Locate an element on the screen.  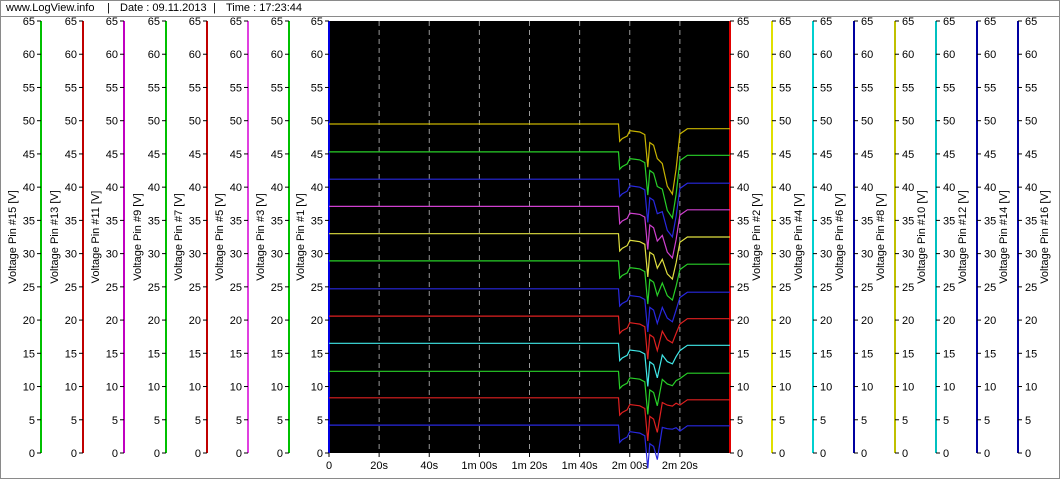
x-tick-label: 1m 00s is located at coordinates (479, 466).